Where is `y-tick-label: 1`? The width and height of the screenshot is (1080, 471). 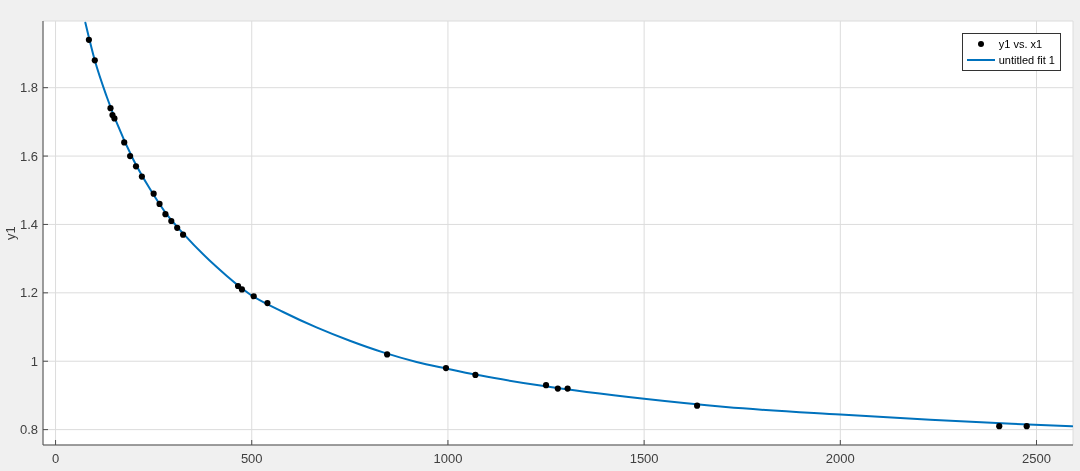
y-tick-label: 1 is located at coordinates (34, 361).